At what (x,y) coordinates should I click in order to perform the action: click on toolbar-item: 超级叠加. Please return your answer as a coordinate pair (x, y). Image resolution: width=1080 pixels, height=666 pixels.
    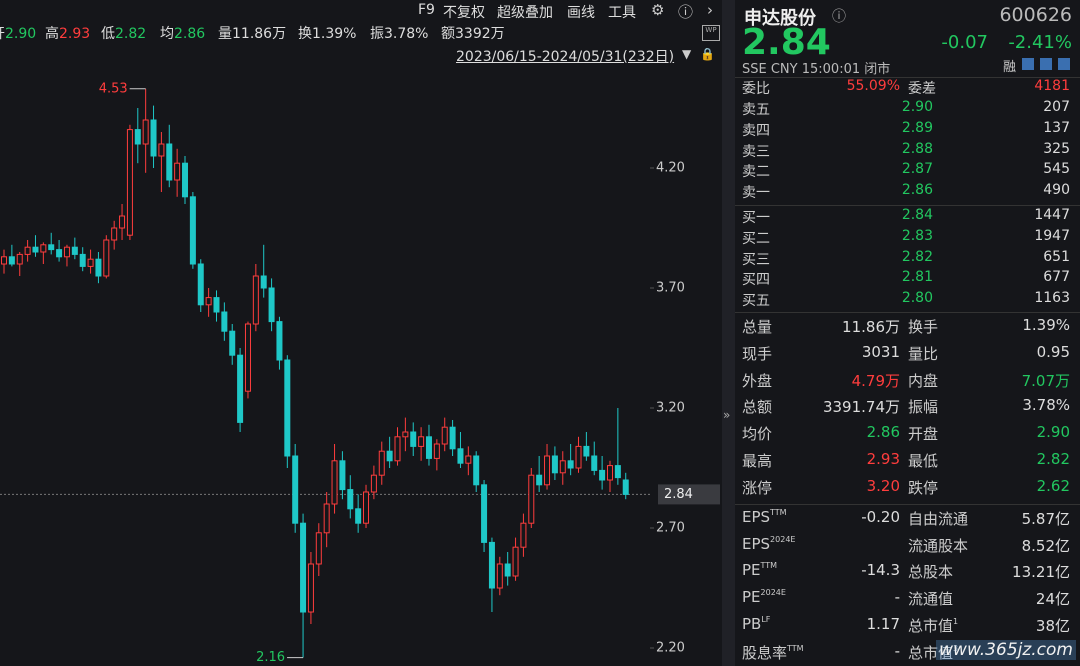
    Looking at the image, I should click on (525, 13).